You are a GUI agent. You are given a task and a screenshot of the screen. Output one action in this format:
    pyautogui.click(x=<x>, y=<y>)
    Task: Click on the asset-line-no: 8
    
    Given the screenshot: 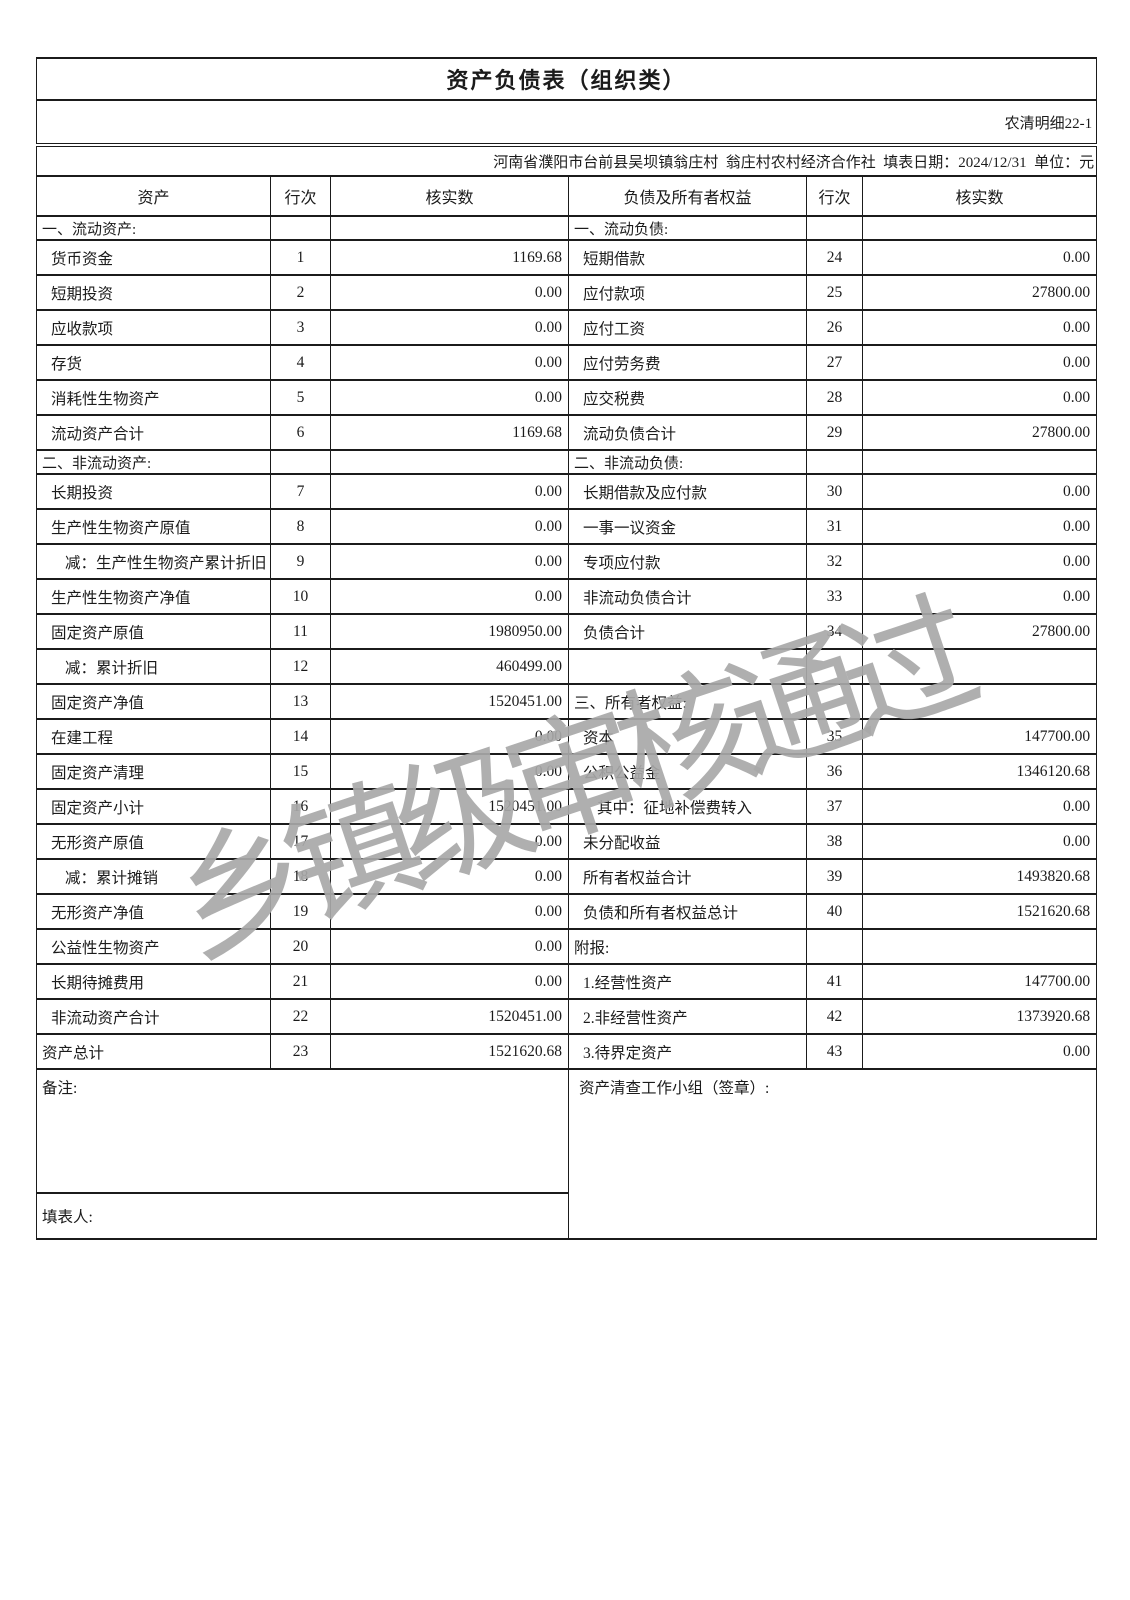 What is the action you would take?
    pyautogui.click(x=300, y=526)
    